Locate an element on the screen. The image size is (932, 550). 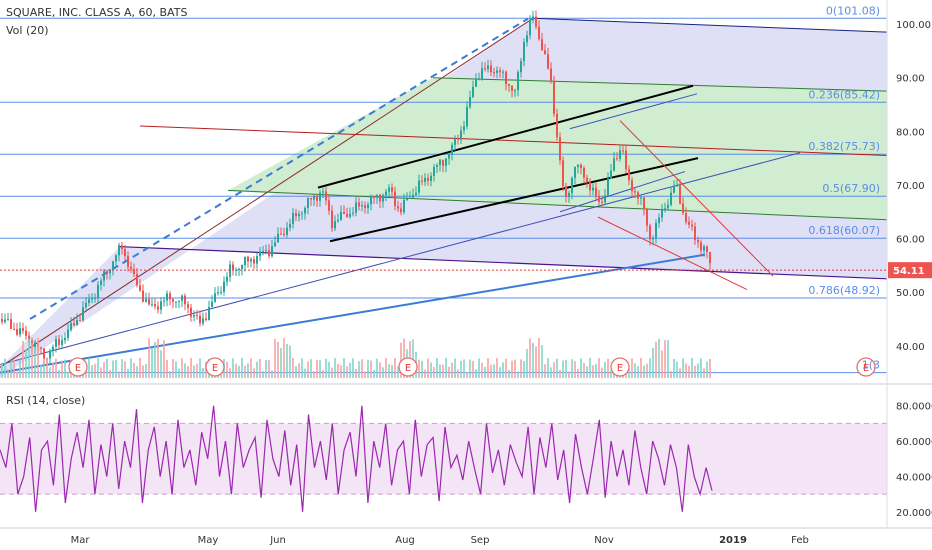
red-wedge-bottom is located at coordinates (672, 253).